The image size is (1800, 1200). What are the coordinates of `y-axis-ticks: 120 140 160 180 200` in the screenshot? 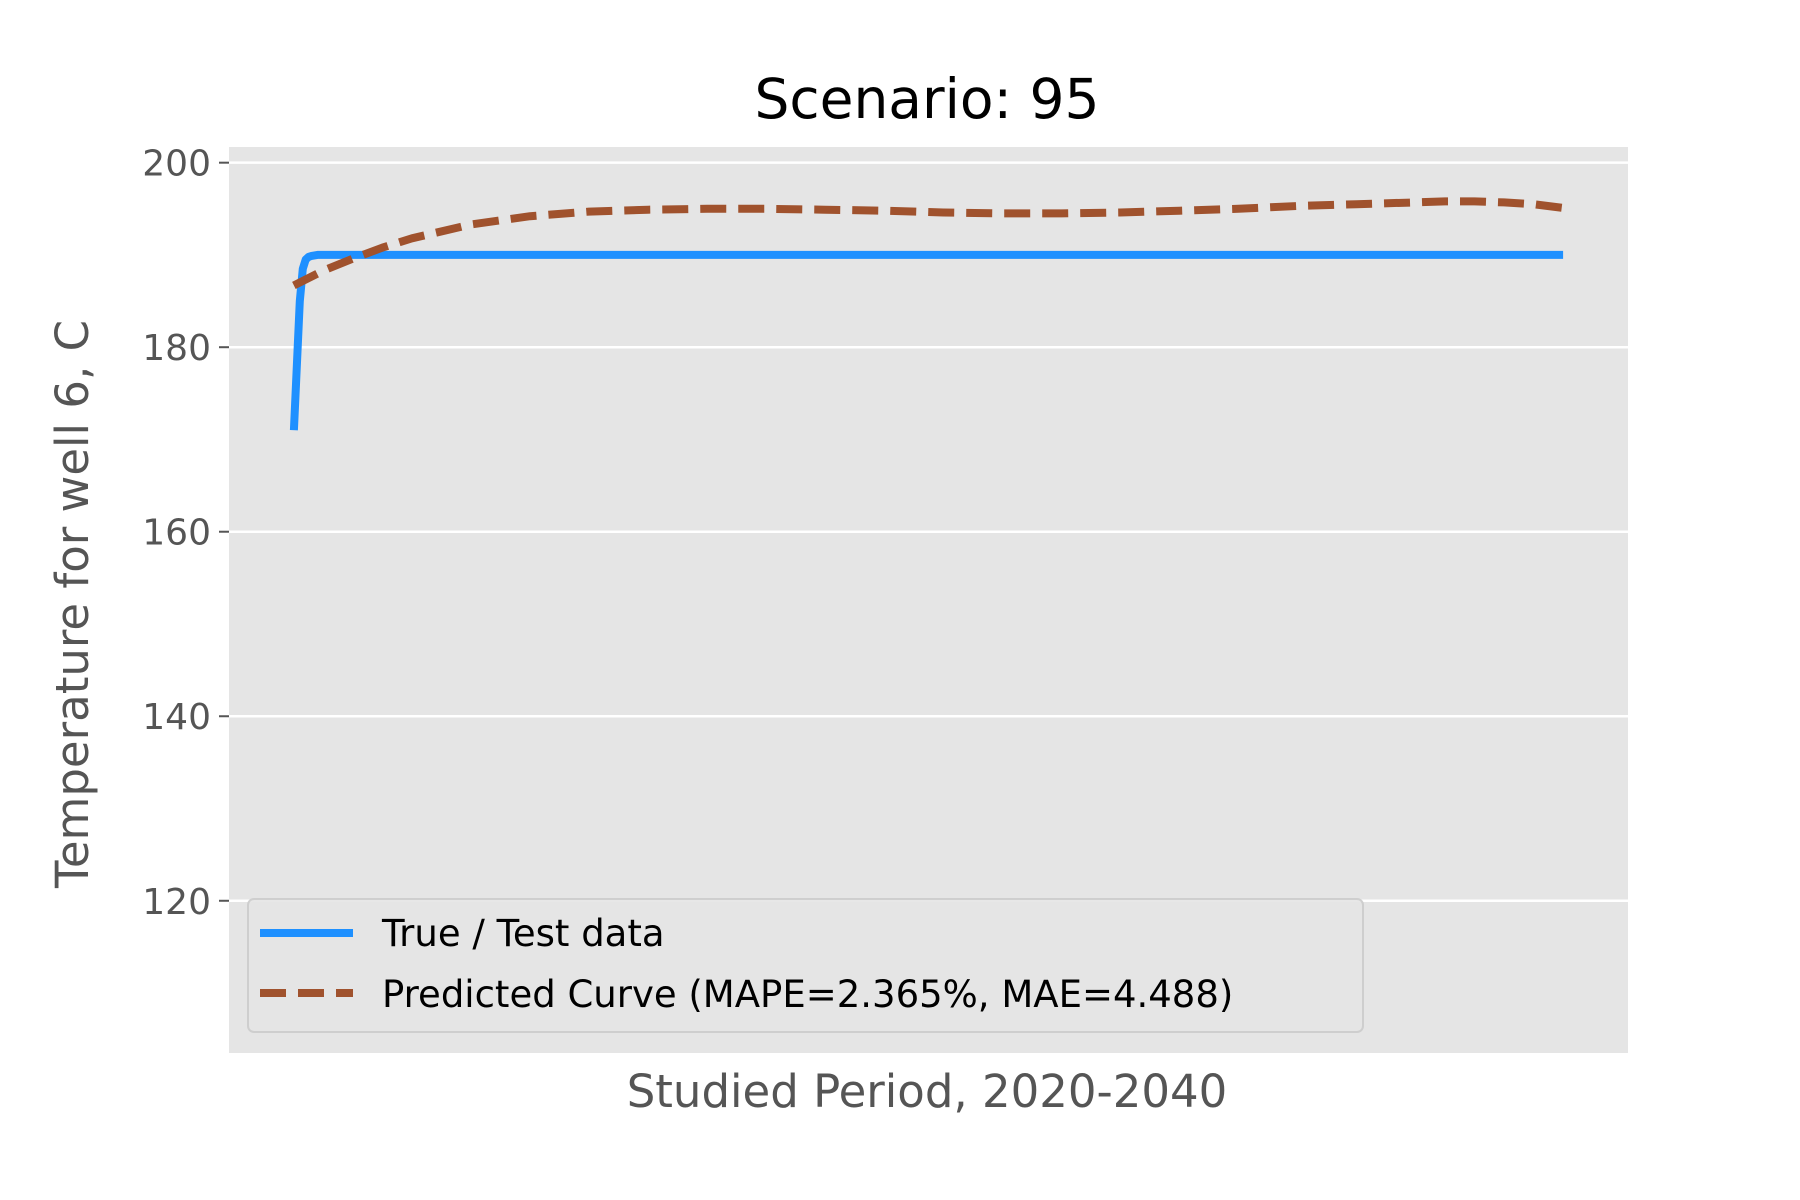 It's located at (185, 533).